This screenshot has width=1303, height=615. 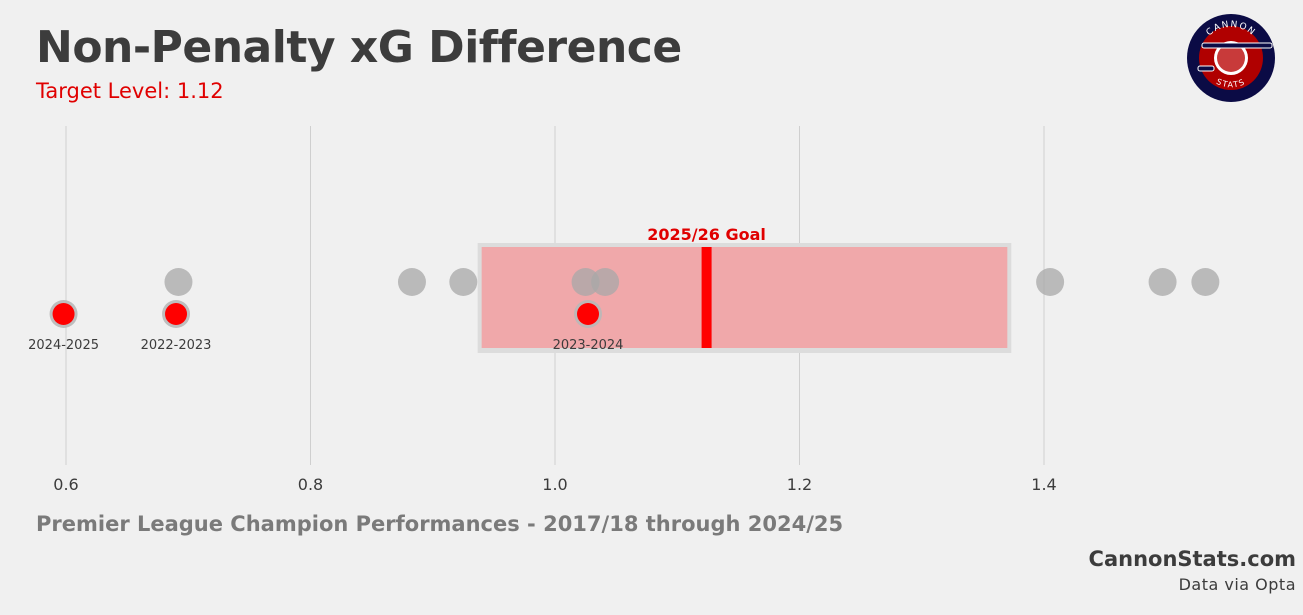 I want to click on svg-text: STATS, so click(x=1231, y=83).